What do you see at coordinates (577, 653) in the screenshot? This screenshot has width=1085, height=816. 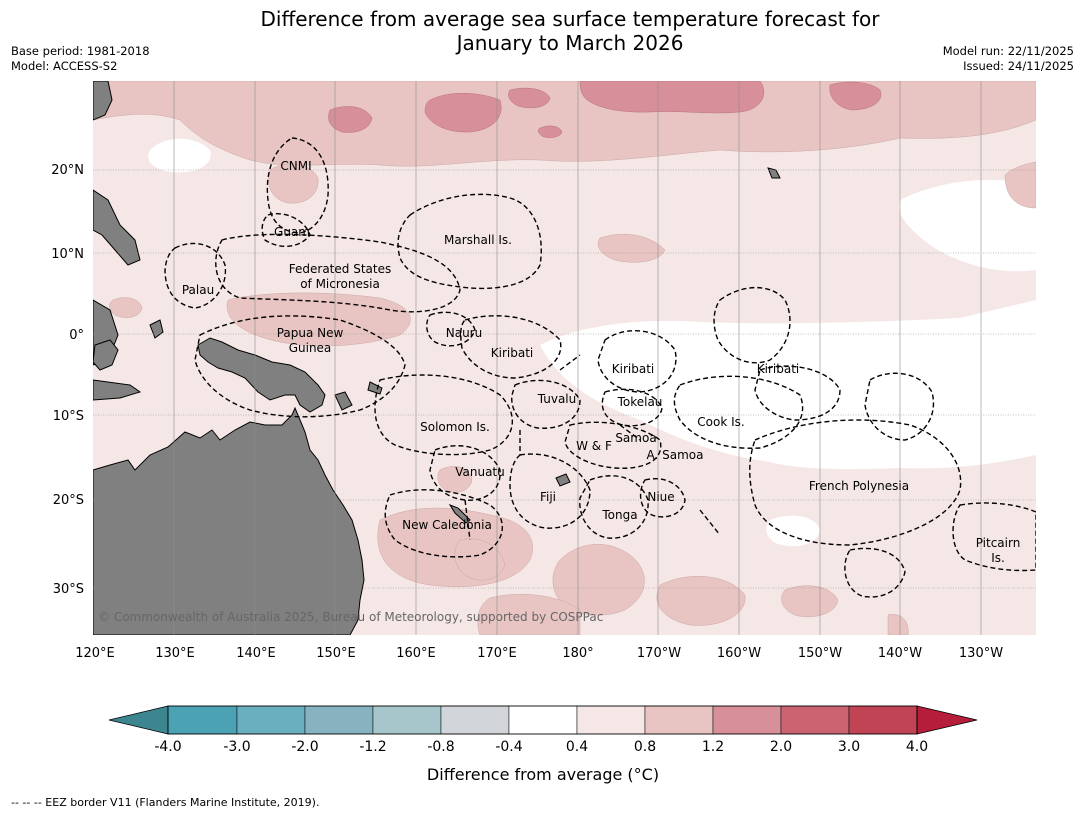 I see `lon-label-180: 180°` at bounding box center [577, 653].